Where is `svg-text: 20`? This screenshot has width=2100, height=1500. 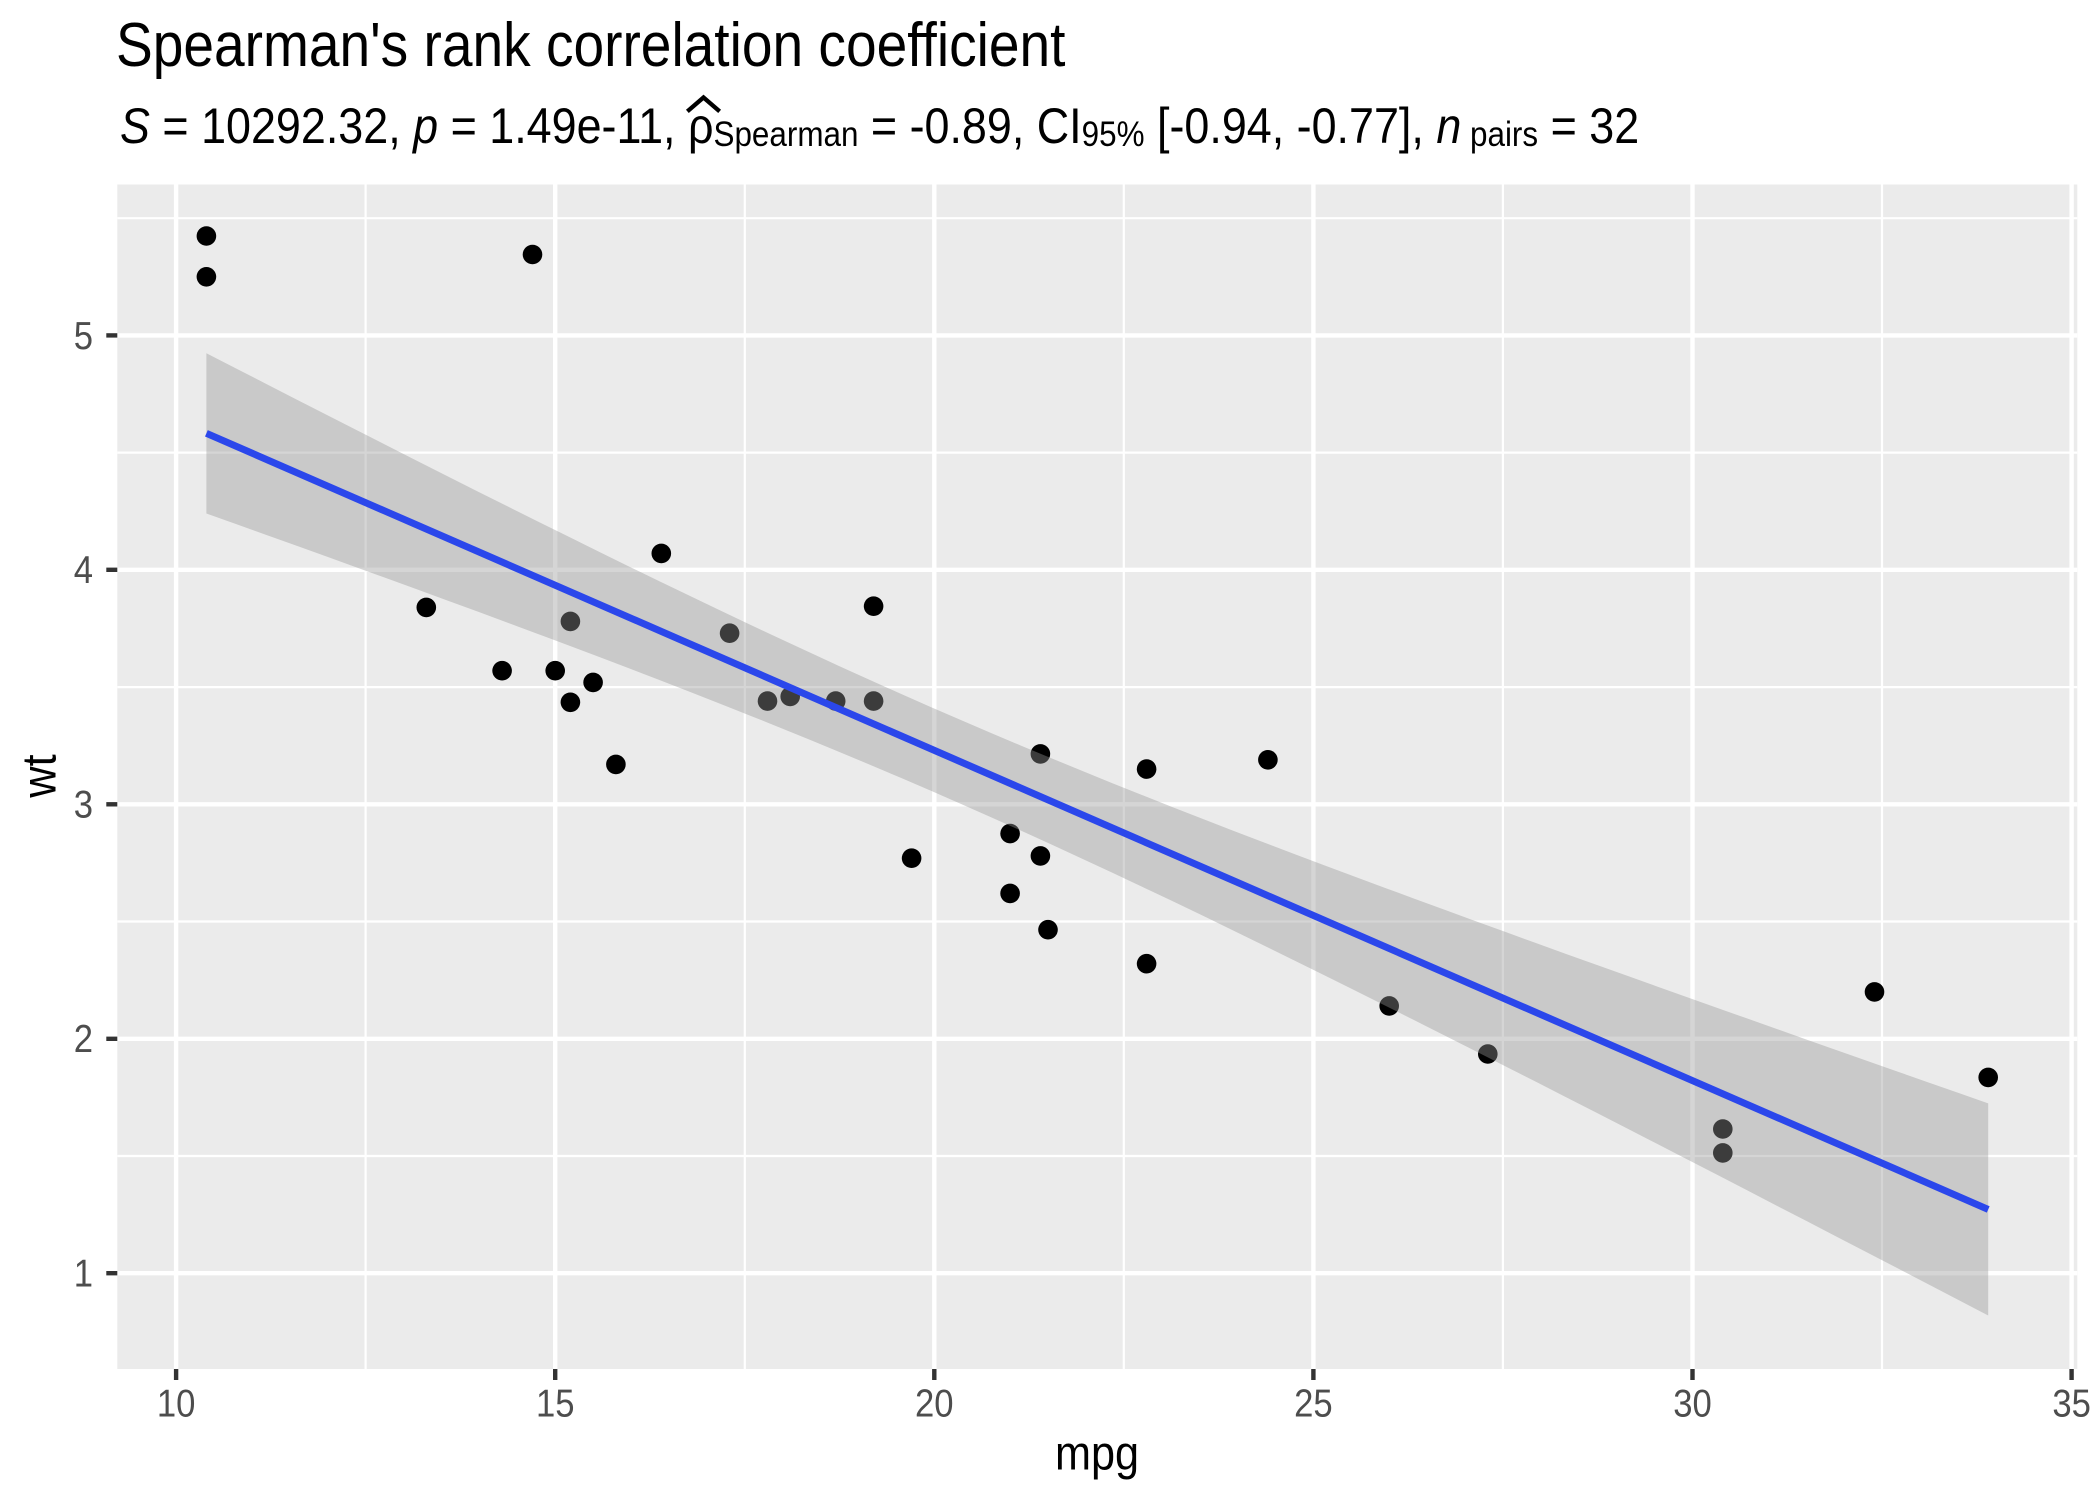 svg-text: 20 is located at coordinates (934, 1403).